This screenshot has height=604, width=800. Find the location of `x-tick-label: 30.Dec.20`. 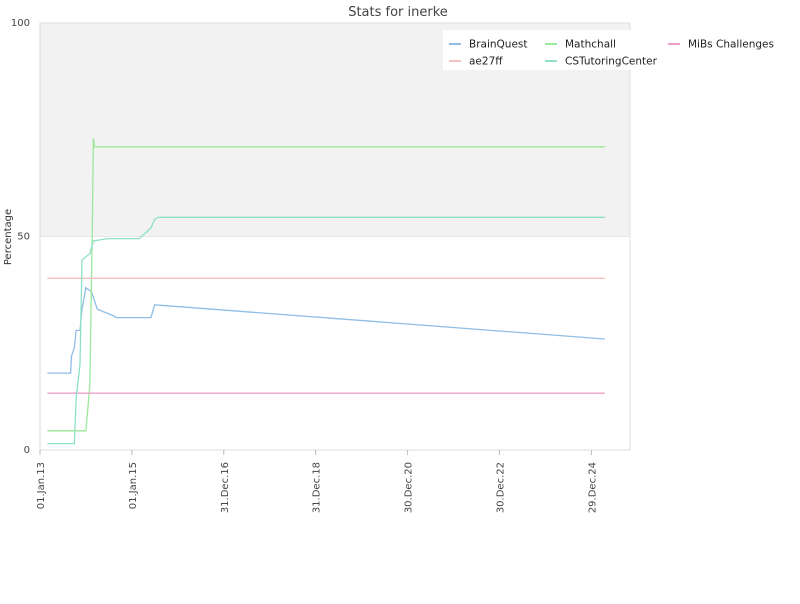

x-tick-label: 30.Dec.20 is located at coordinates (409, 487).